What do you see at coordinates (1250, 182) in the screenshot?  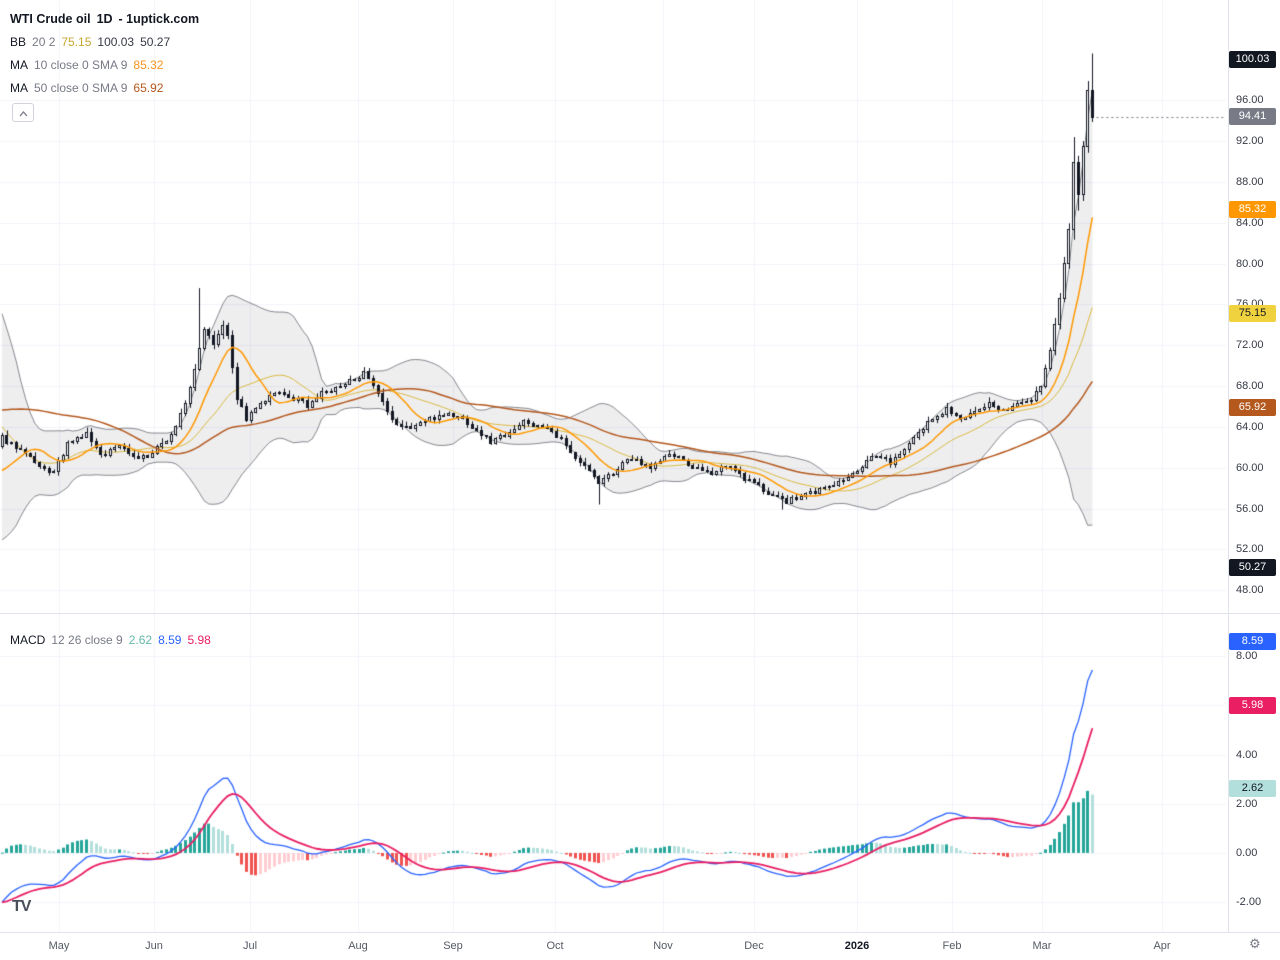 I see `axis-tick-label: 88.00` at bounding box center [1250, 182].